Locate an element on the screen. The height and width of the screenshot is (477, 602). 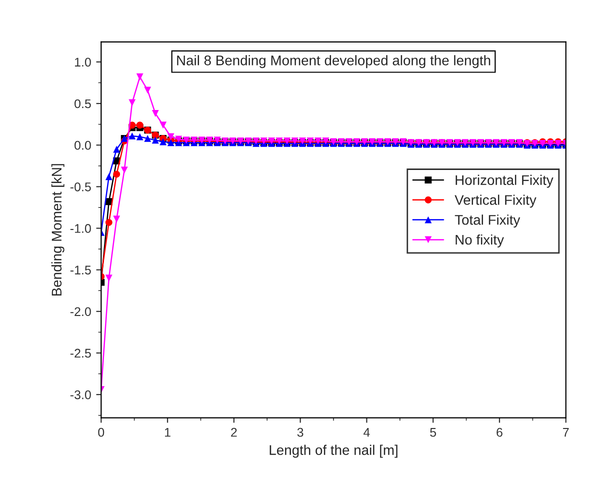
y-tick-label: 1.0 is located at coordinates (82, 62).